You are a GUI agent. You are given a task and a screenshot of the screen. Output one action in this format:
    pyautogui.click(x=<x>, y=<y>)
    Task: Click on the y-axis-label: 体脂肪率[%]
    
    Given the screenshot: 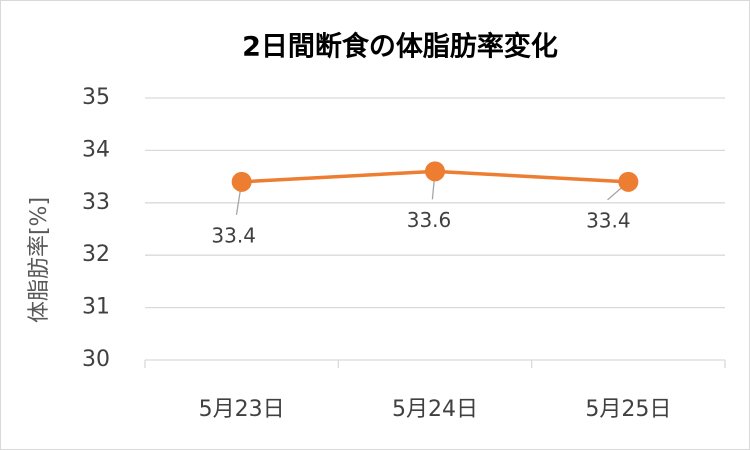 What is the action you would take?
    pyautogui.click(x=39, y=260)
    